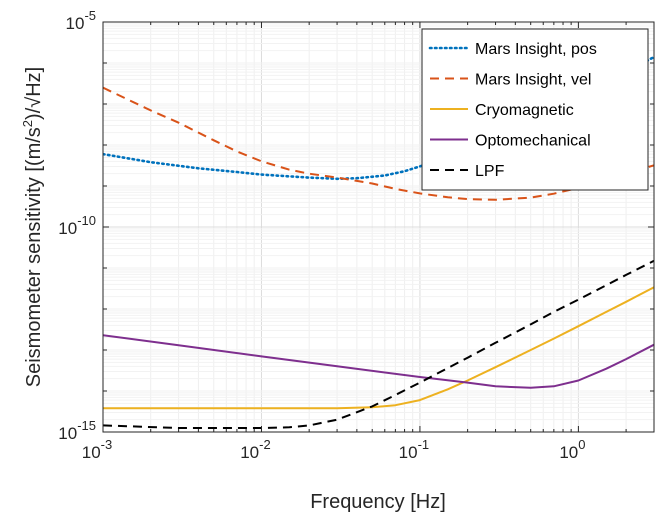 This screenshot has height=521, width=668. I want to click on legend-label-optomechanical: Optomechanical, so click(533, 141).